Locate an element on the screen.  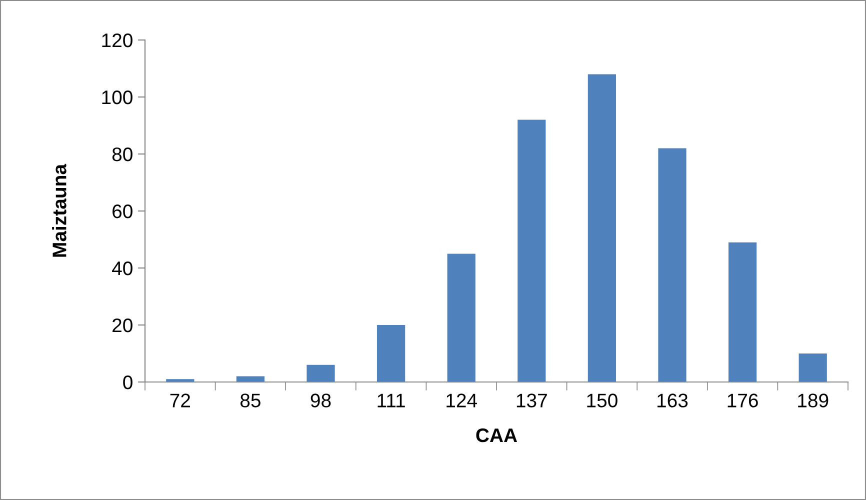
x-tick-label: 85 is located at coordinates (250, 401).